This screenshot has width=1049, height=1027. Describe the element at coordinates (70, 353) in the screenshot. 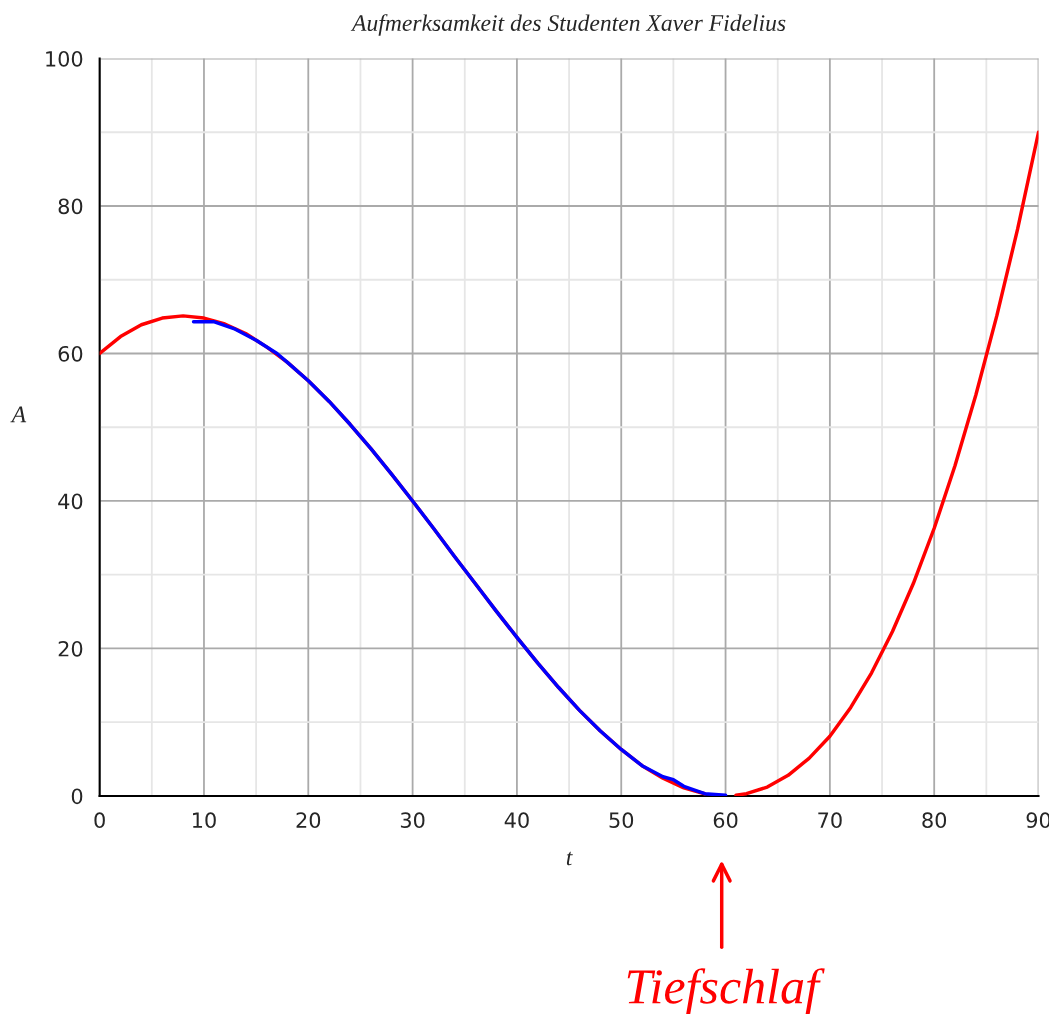

I see `y-tick-label: 60` at that location.